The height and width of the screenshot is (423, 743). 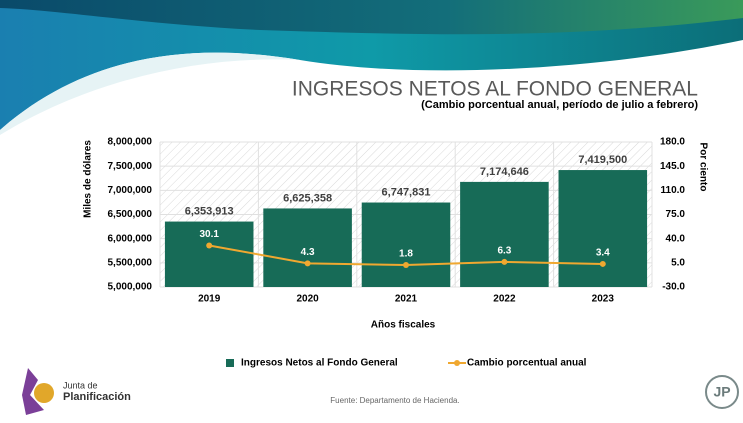 I want to click on legend-label: Ingresos Netos al Fondo General, so click(x=319, y=363).